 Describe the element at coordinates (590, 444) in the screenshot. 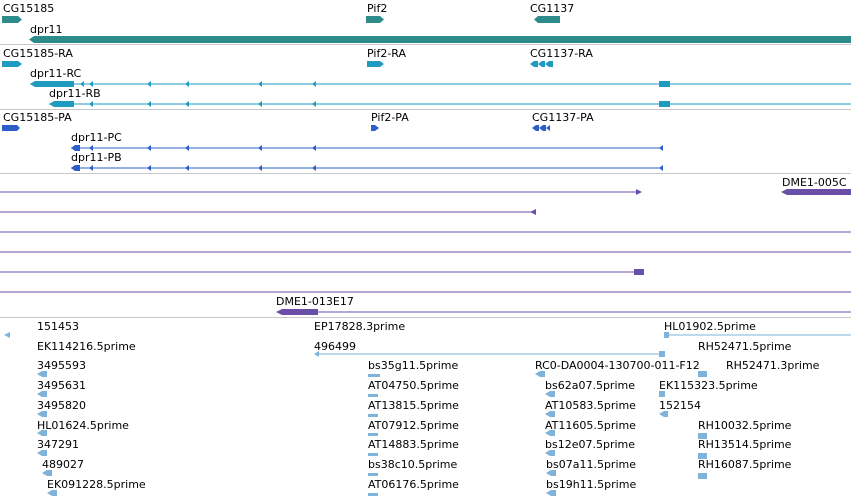

I see `est-label: bs12e07.5prime` at that location.